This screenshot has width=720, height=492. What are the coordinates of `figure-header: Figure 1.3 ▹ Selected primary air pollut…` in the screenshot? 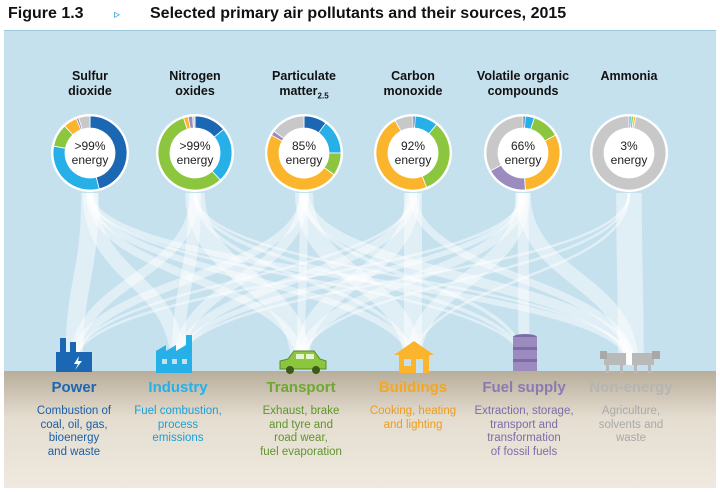 It's located at (360, 15).